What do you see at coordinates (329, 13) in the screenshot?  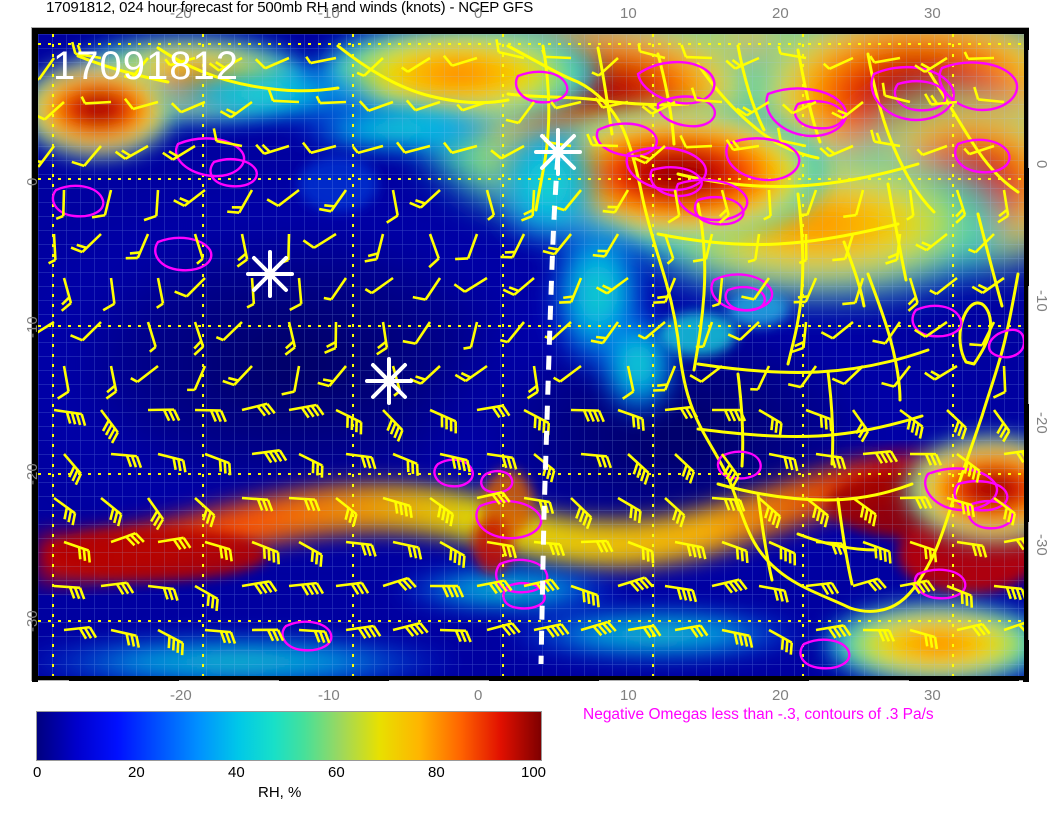 I see `x-axis-top-tick-1: -10` at bounding box center [329, 13].